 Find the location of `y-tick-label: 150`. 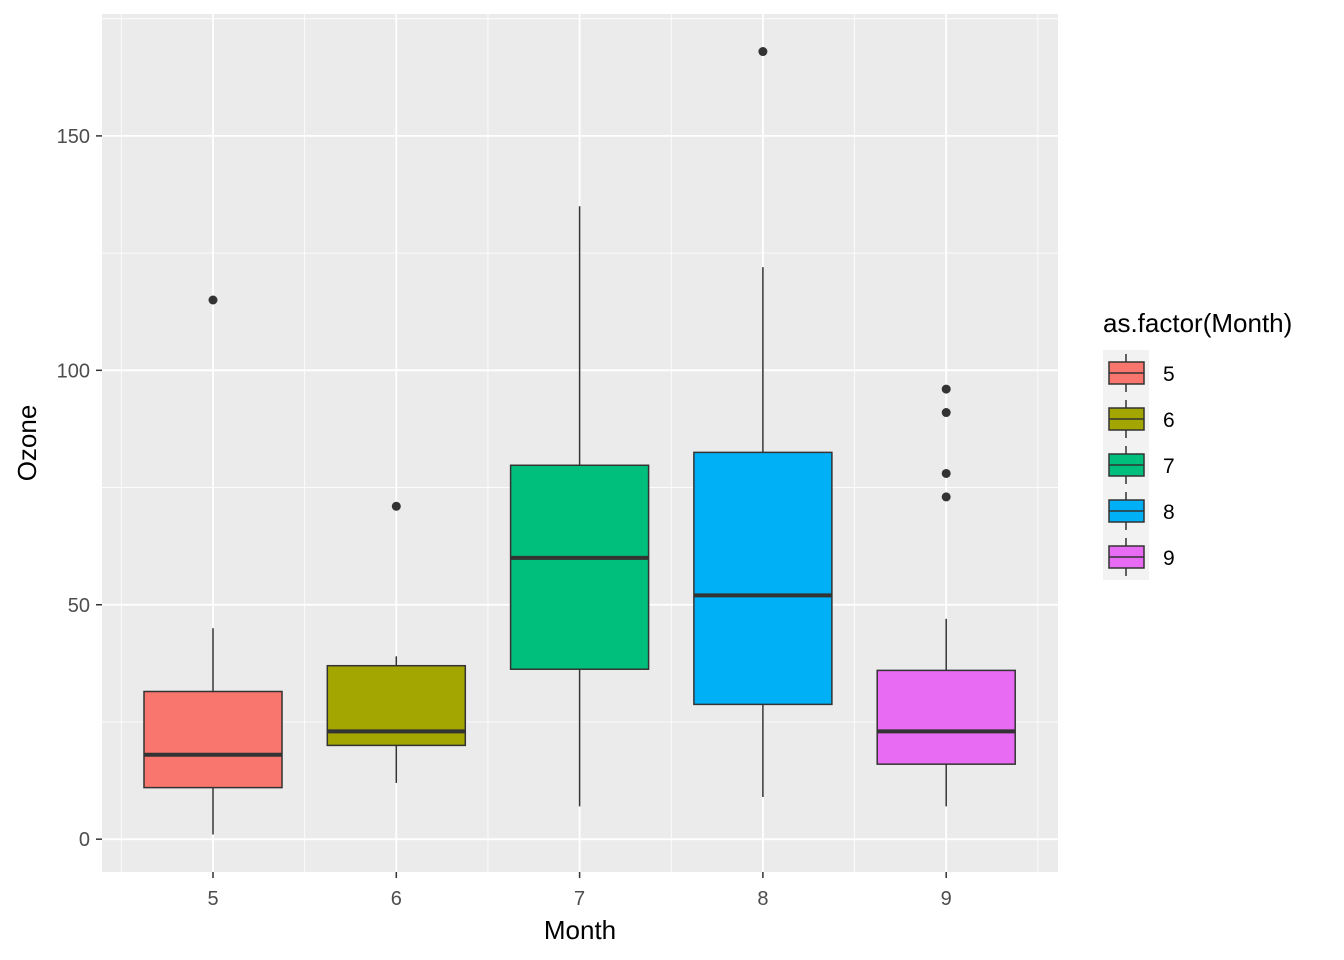

y-tick-label: 150 is located at coordinates (73, 137).